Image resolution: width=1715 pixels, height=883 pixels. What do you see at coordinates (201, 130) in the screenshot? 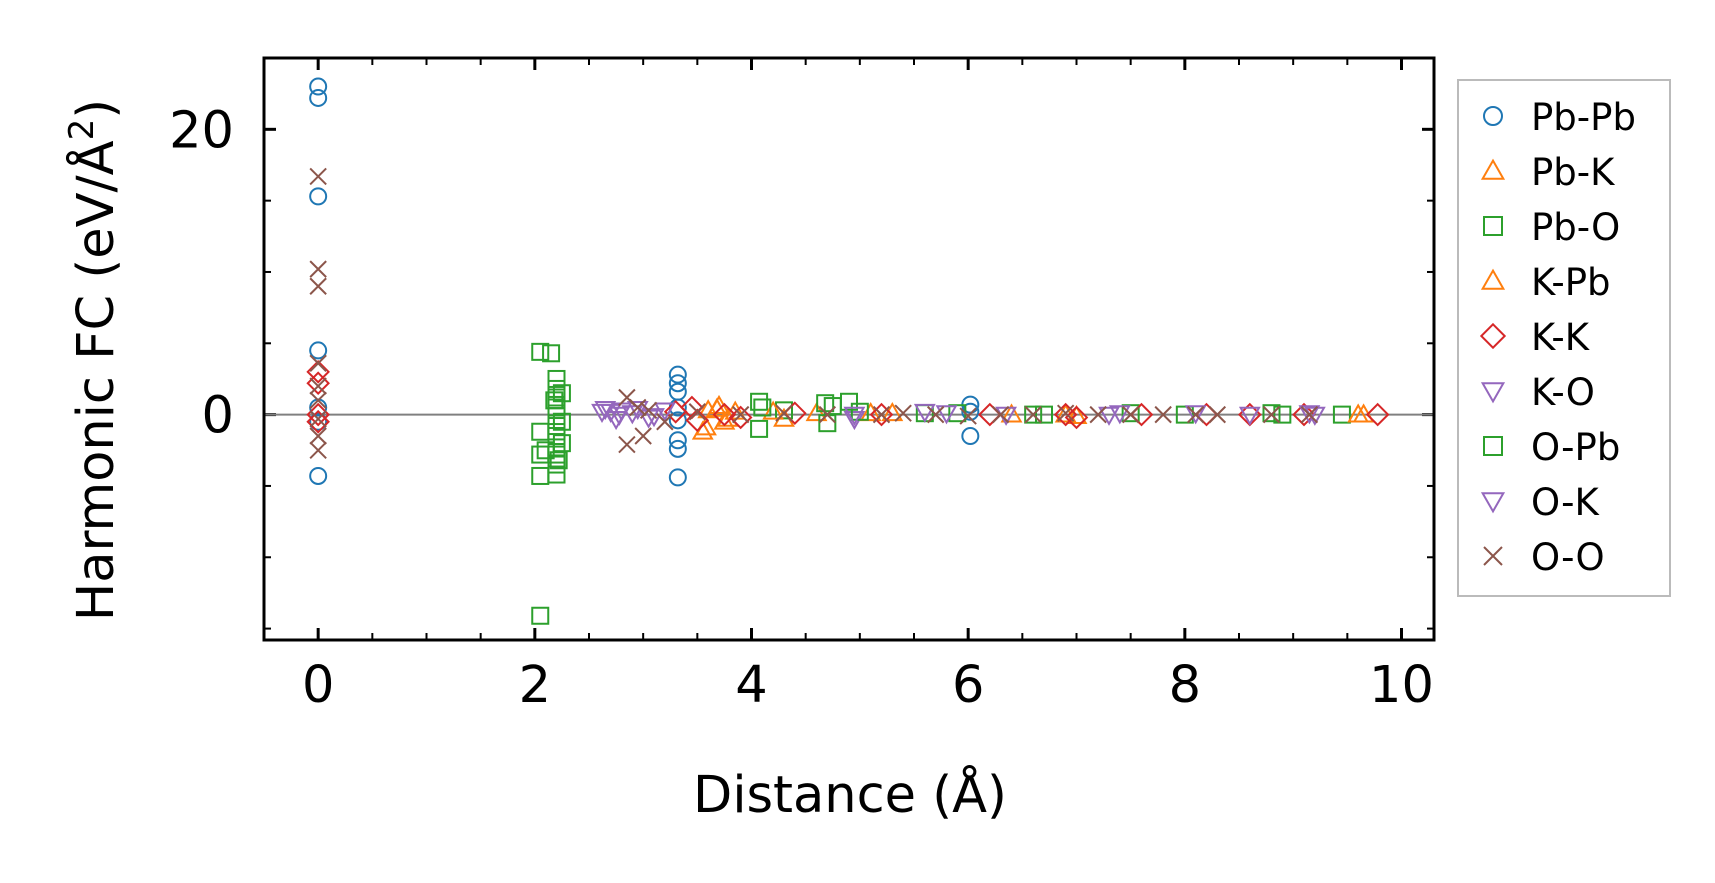
I see `y-tick-label: 20` at bounding box center [201, 130].